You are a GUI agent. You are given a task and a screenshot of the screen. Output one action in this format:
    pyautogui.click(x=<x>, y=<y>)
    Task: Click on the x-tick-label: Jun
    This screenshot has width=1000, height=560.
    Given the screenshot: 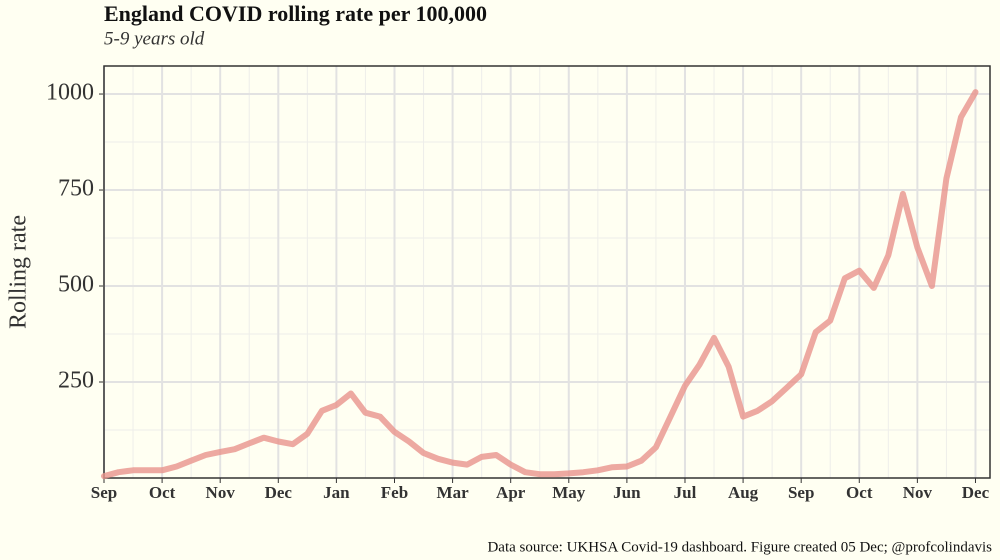 What is the action you would take?
    pyautogui.click(x=627, y=492)
    